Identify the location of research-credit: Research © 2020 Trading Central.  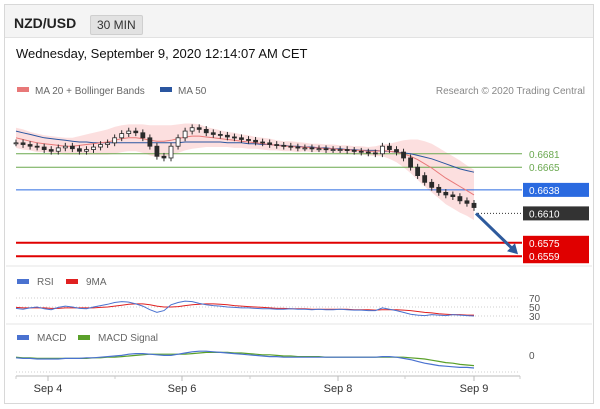
(510, 91).